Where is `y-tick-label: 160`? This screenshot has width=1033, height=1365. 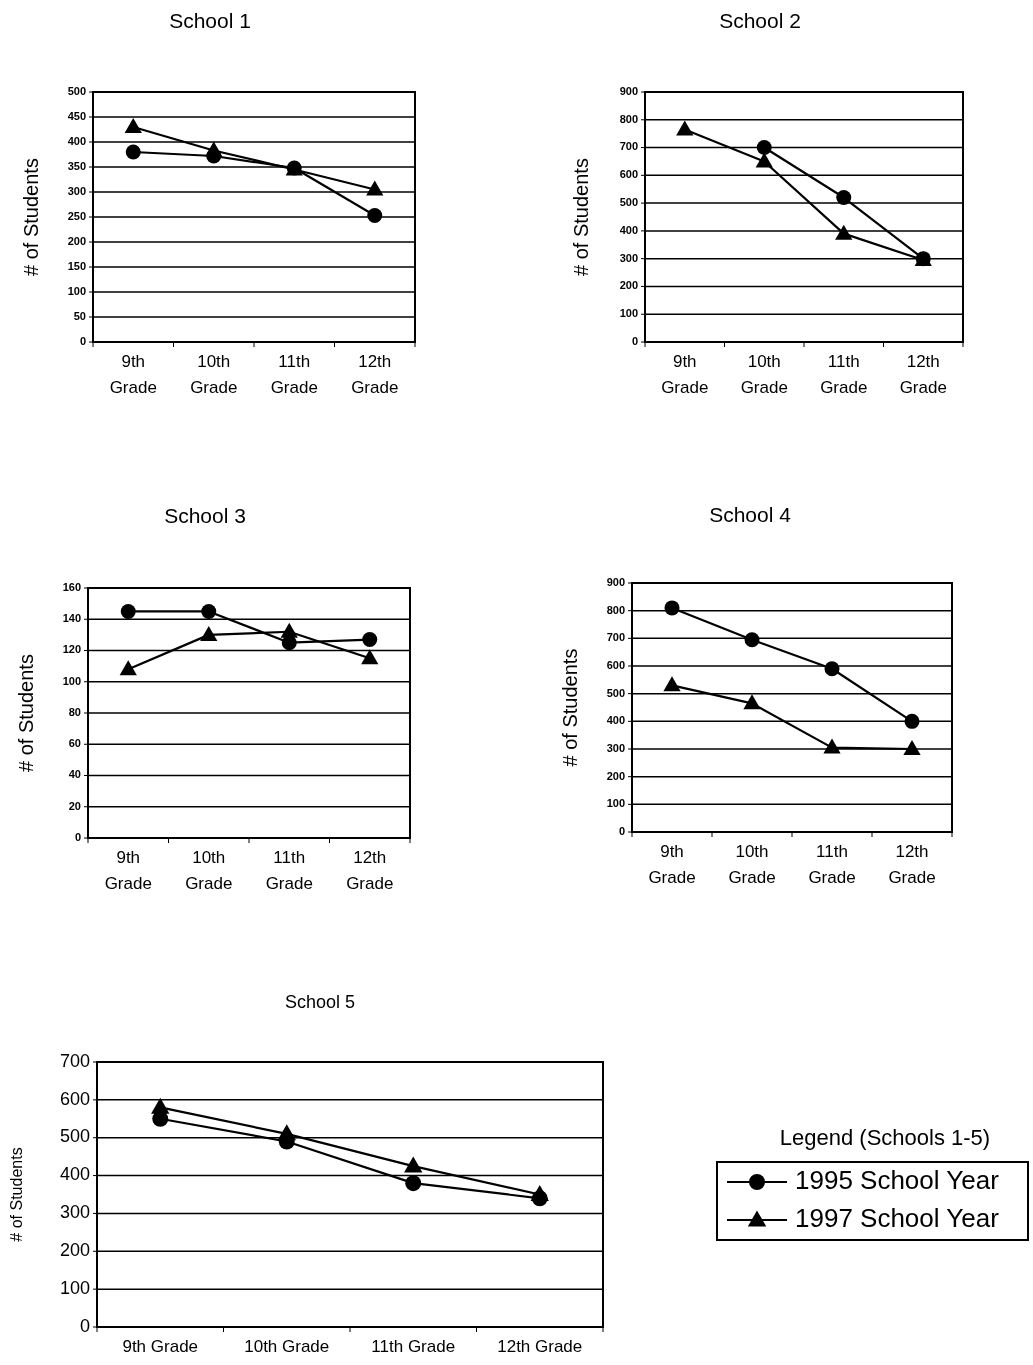 y-tick-label: 160 is located at coordinates (71, 586).